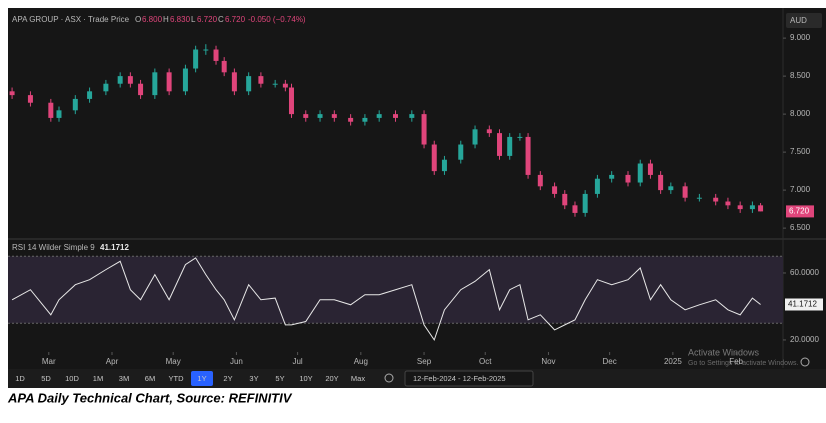  Describe the element at coordinates (173, 361) in the screenshot. I see `x-tick-label: May` at that location.